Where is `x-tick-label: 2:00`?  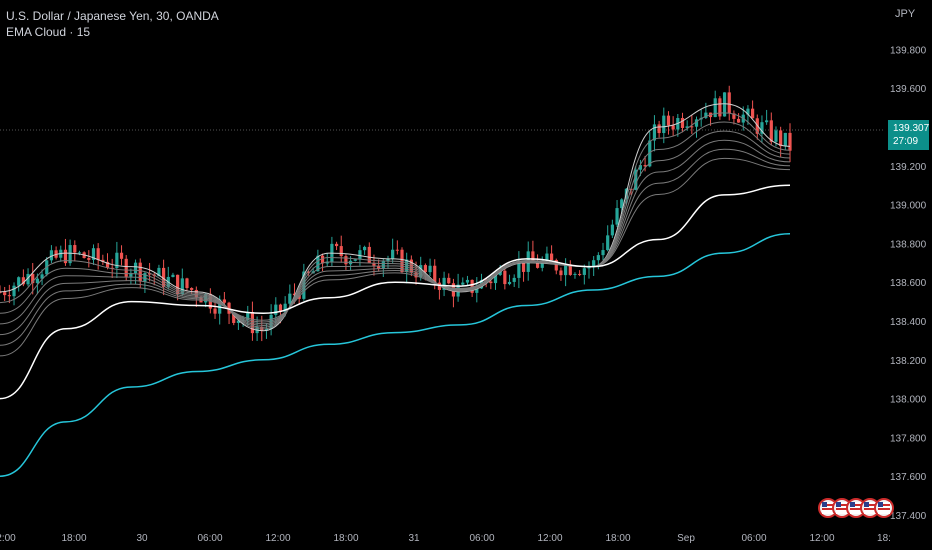
x-tick-label: 2:00 is located at coordinates (8, 538).